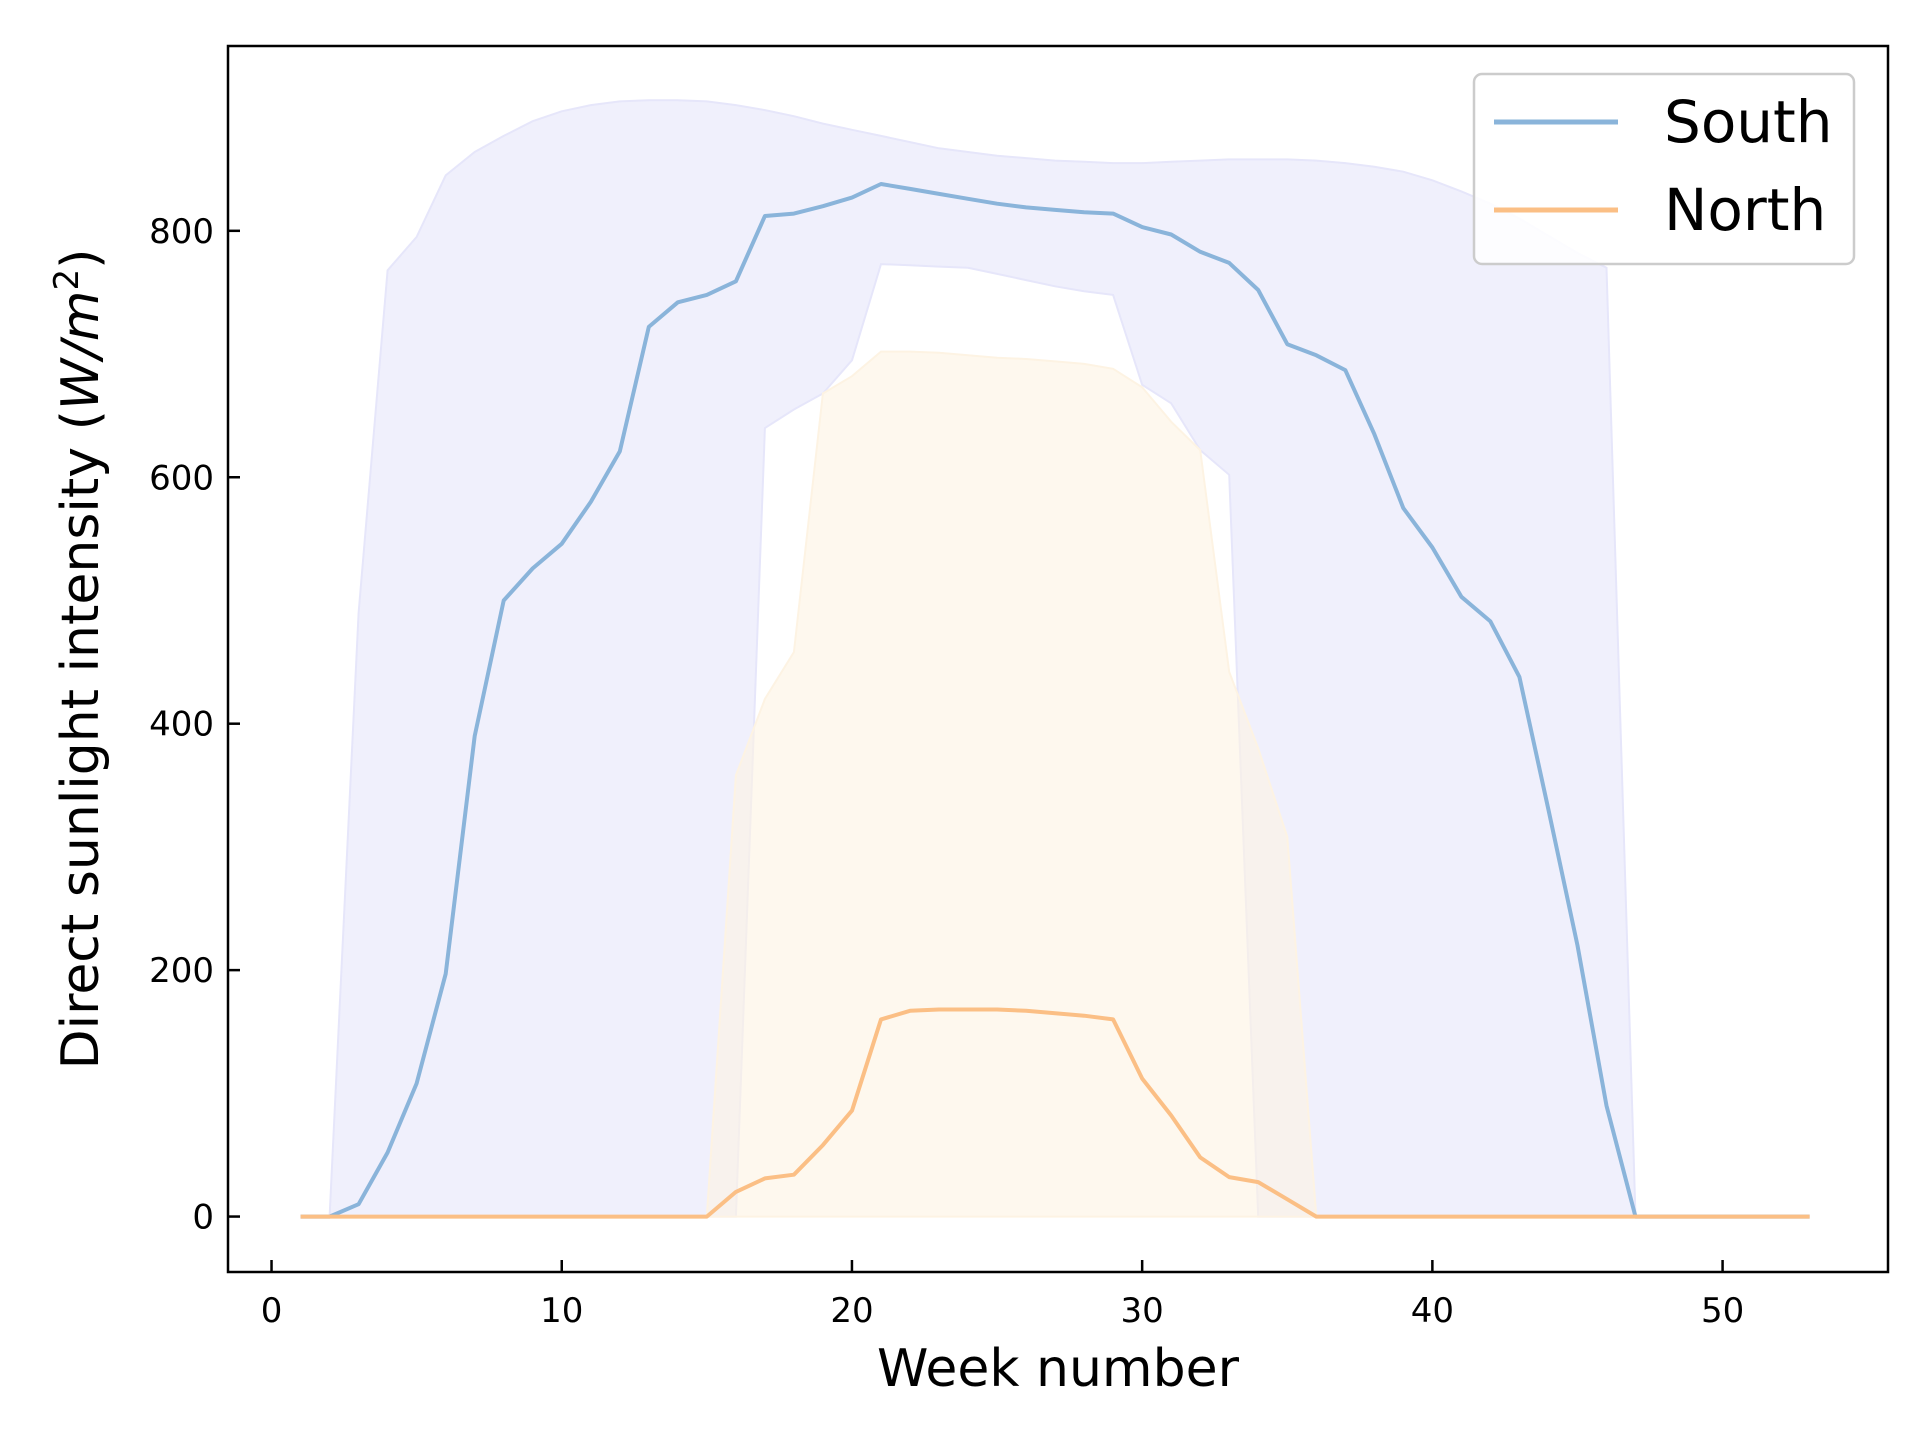 The height and width of the screenshot is (1440, 1920). Describe the element at coordinates (81, 739) in the screenshot. I see `y-axis-label-main: Direct sunlight intensity (` at that location.